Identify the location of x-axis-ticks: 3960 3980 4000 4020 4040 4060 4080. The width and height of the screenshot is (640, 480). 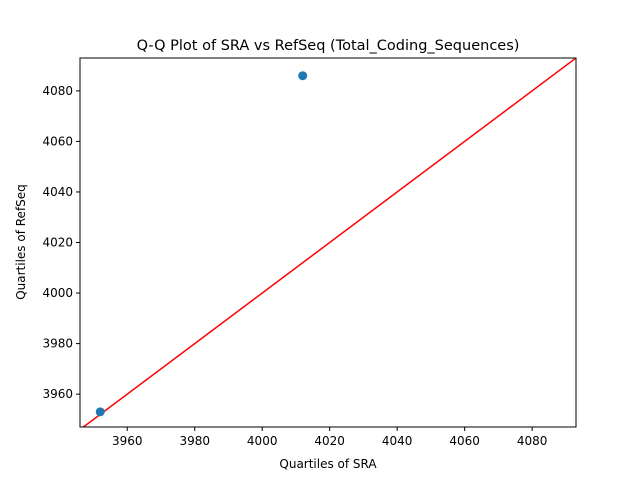
(329, 437).